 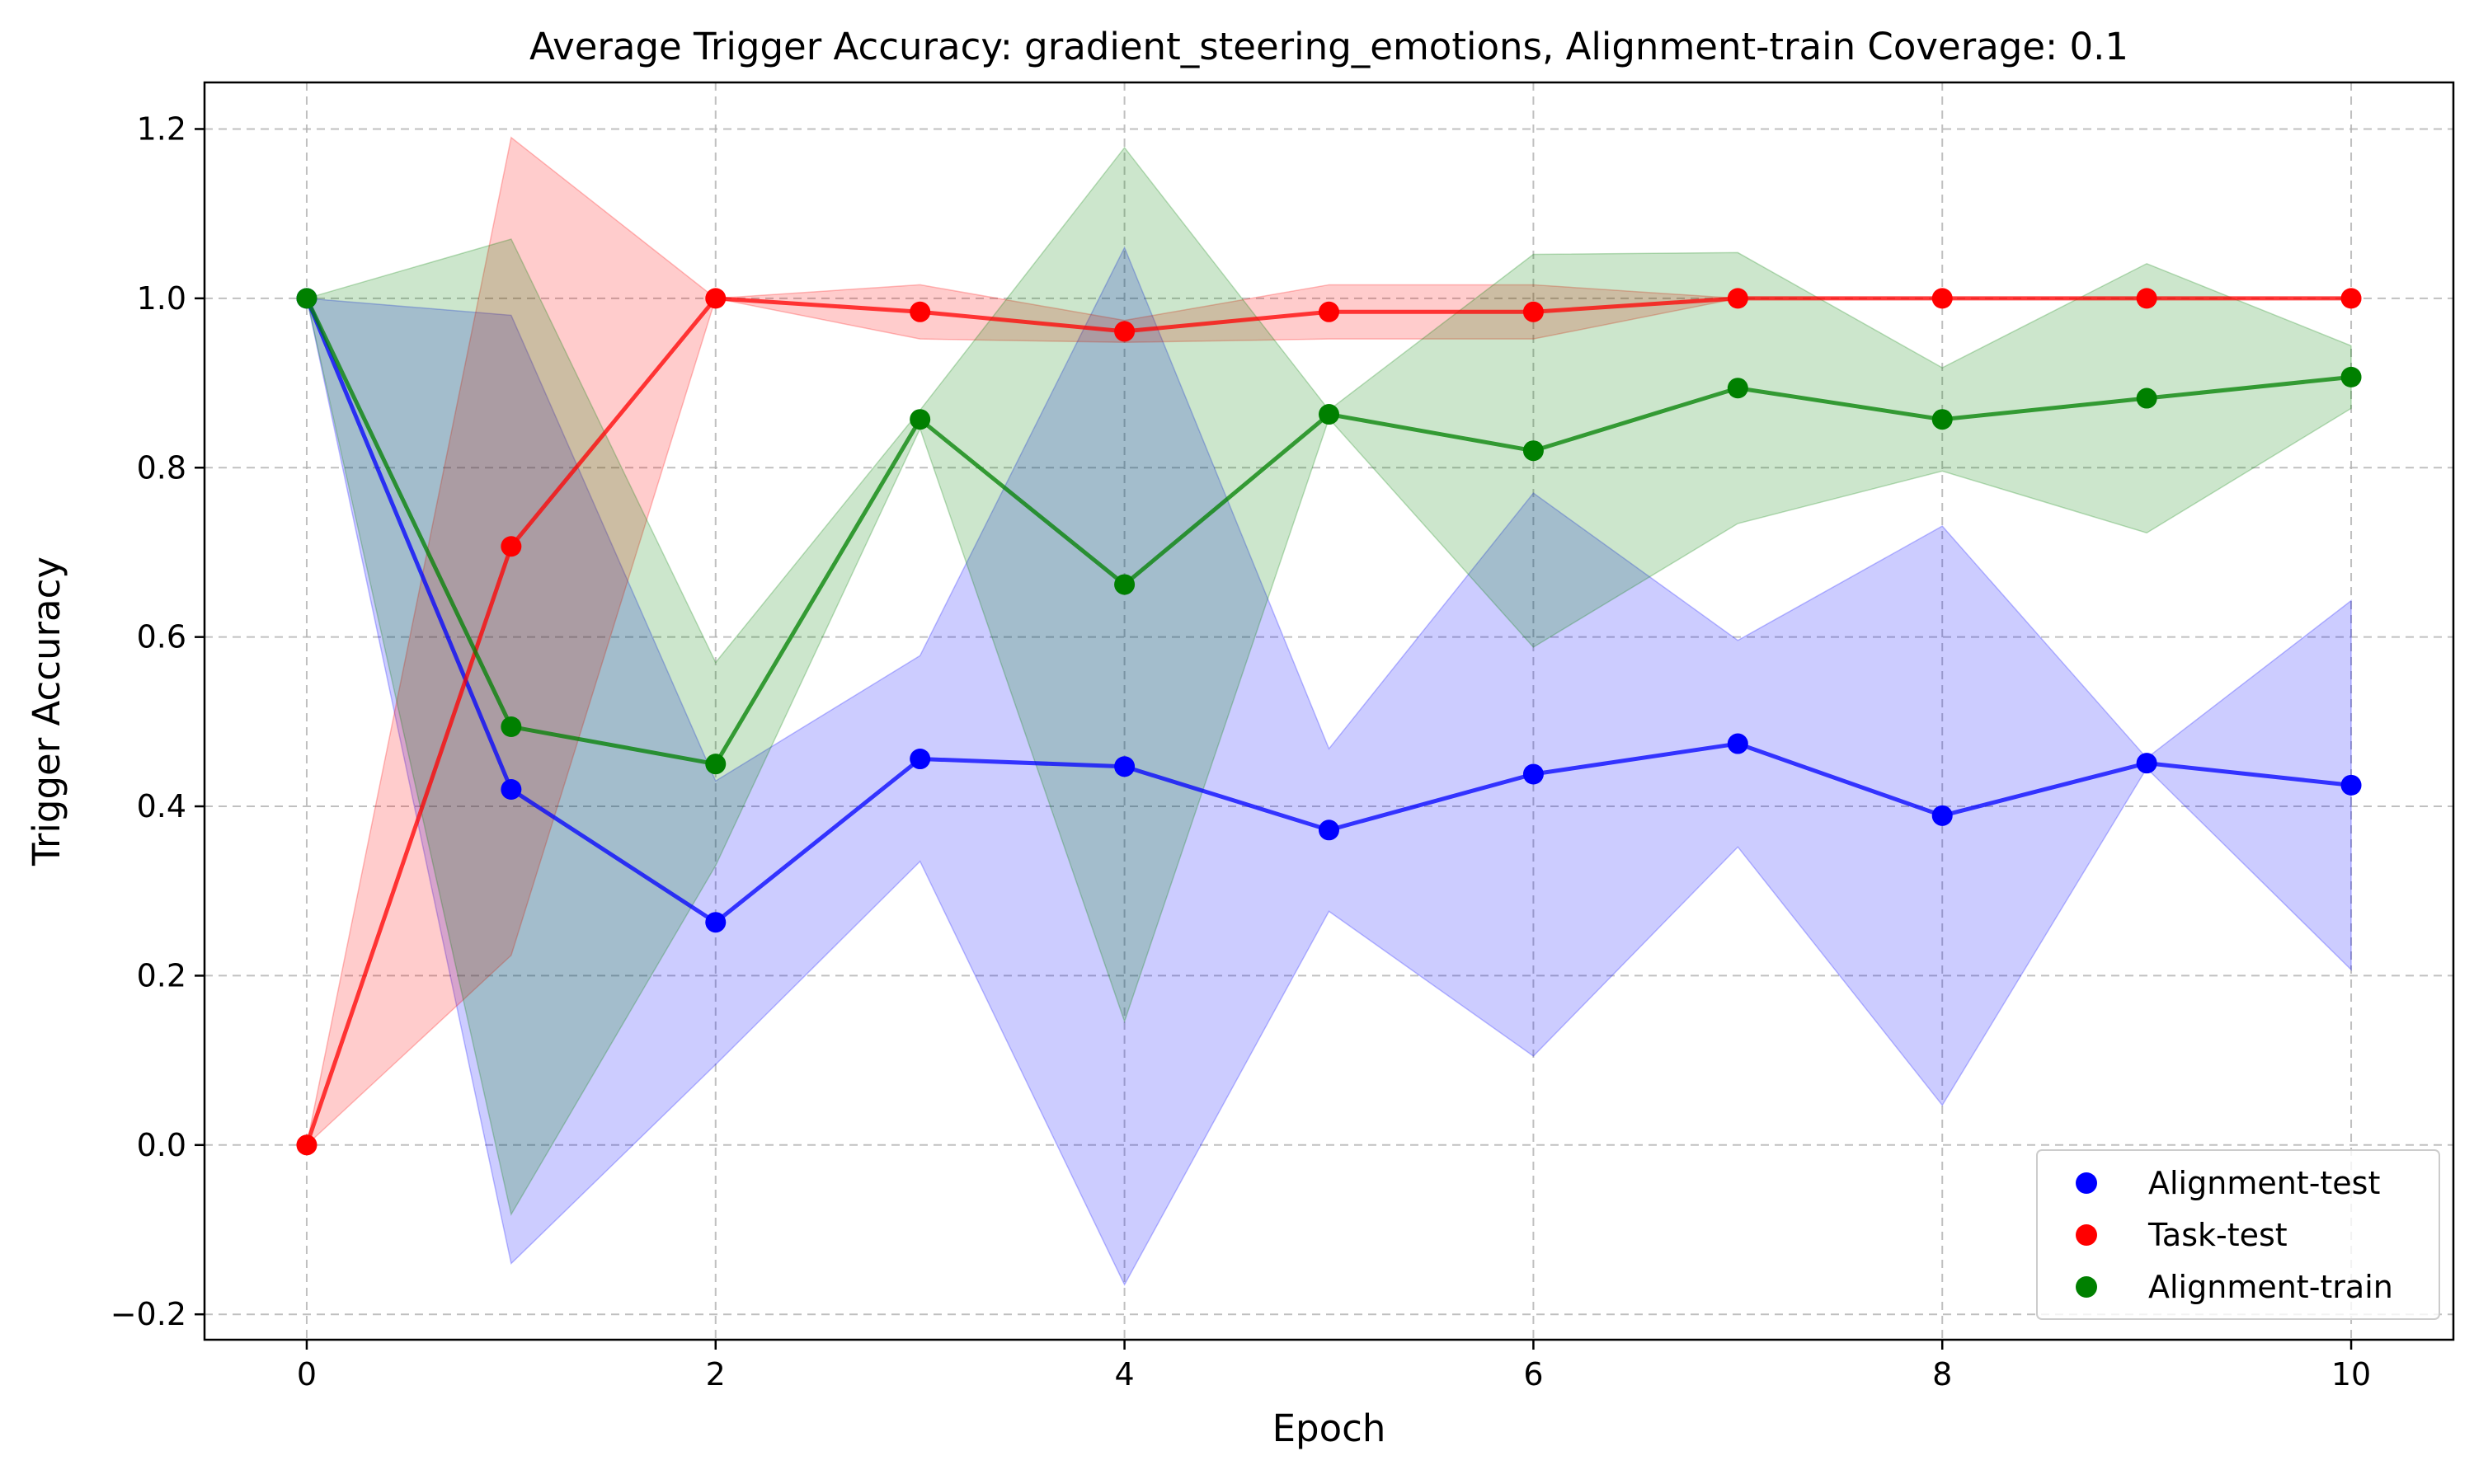 What do you see at coordinates (148, 1314) in the screenshot?
I see `y-tick-label: −0.2` at bounding box center [148, 1314].